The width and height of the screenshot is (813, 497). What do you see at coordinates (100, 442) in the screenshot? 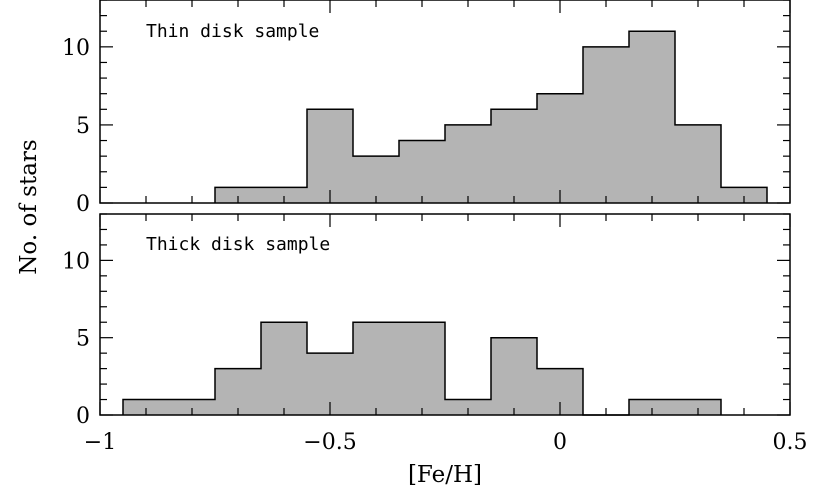
I see `x-tick-label: −1` at bounding box center [100, 442].